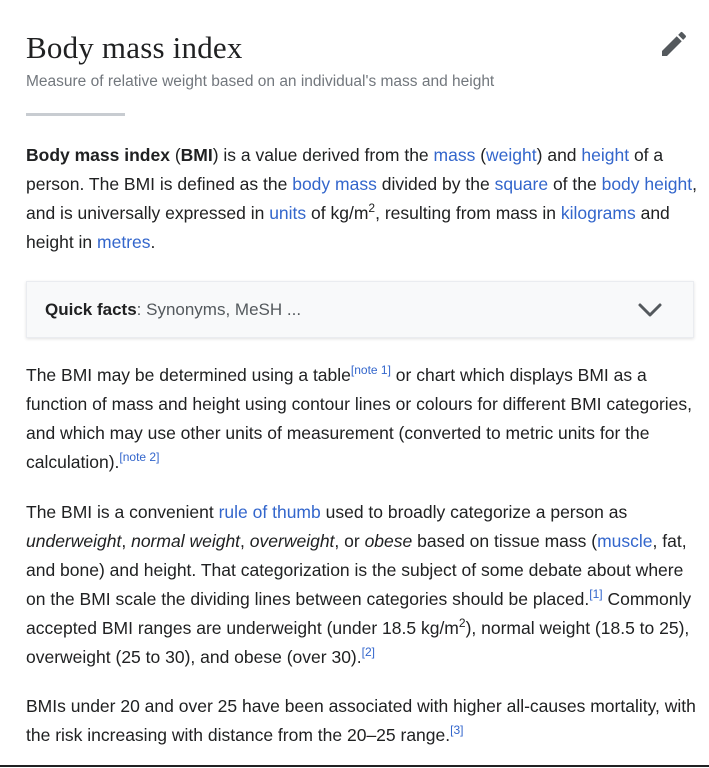 Image resolution: width=709 pixels, height=768 pixels. What do you see at coordinates (598, 213) in the screenshot?
I see `link-kilograms: kilograms` at bounding box center [598, 213].